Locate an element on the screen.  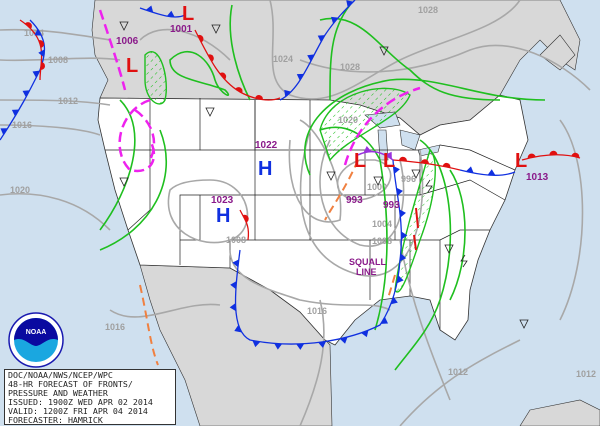
info-line-issued: ISSUED: 1900Z WED APR 02 2014 is located at coordinates (80, 402).